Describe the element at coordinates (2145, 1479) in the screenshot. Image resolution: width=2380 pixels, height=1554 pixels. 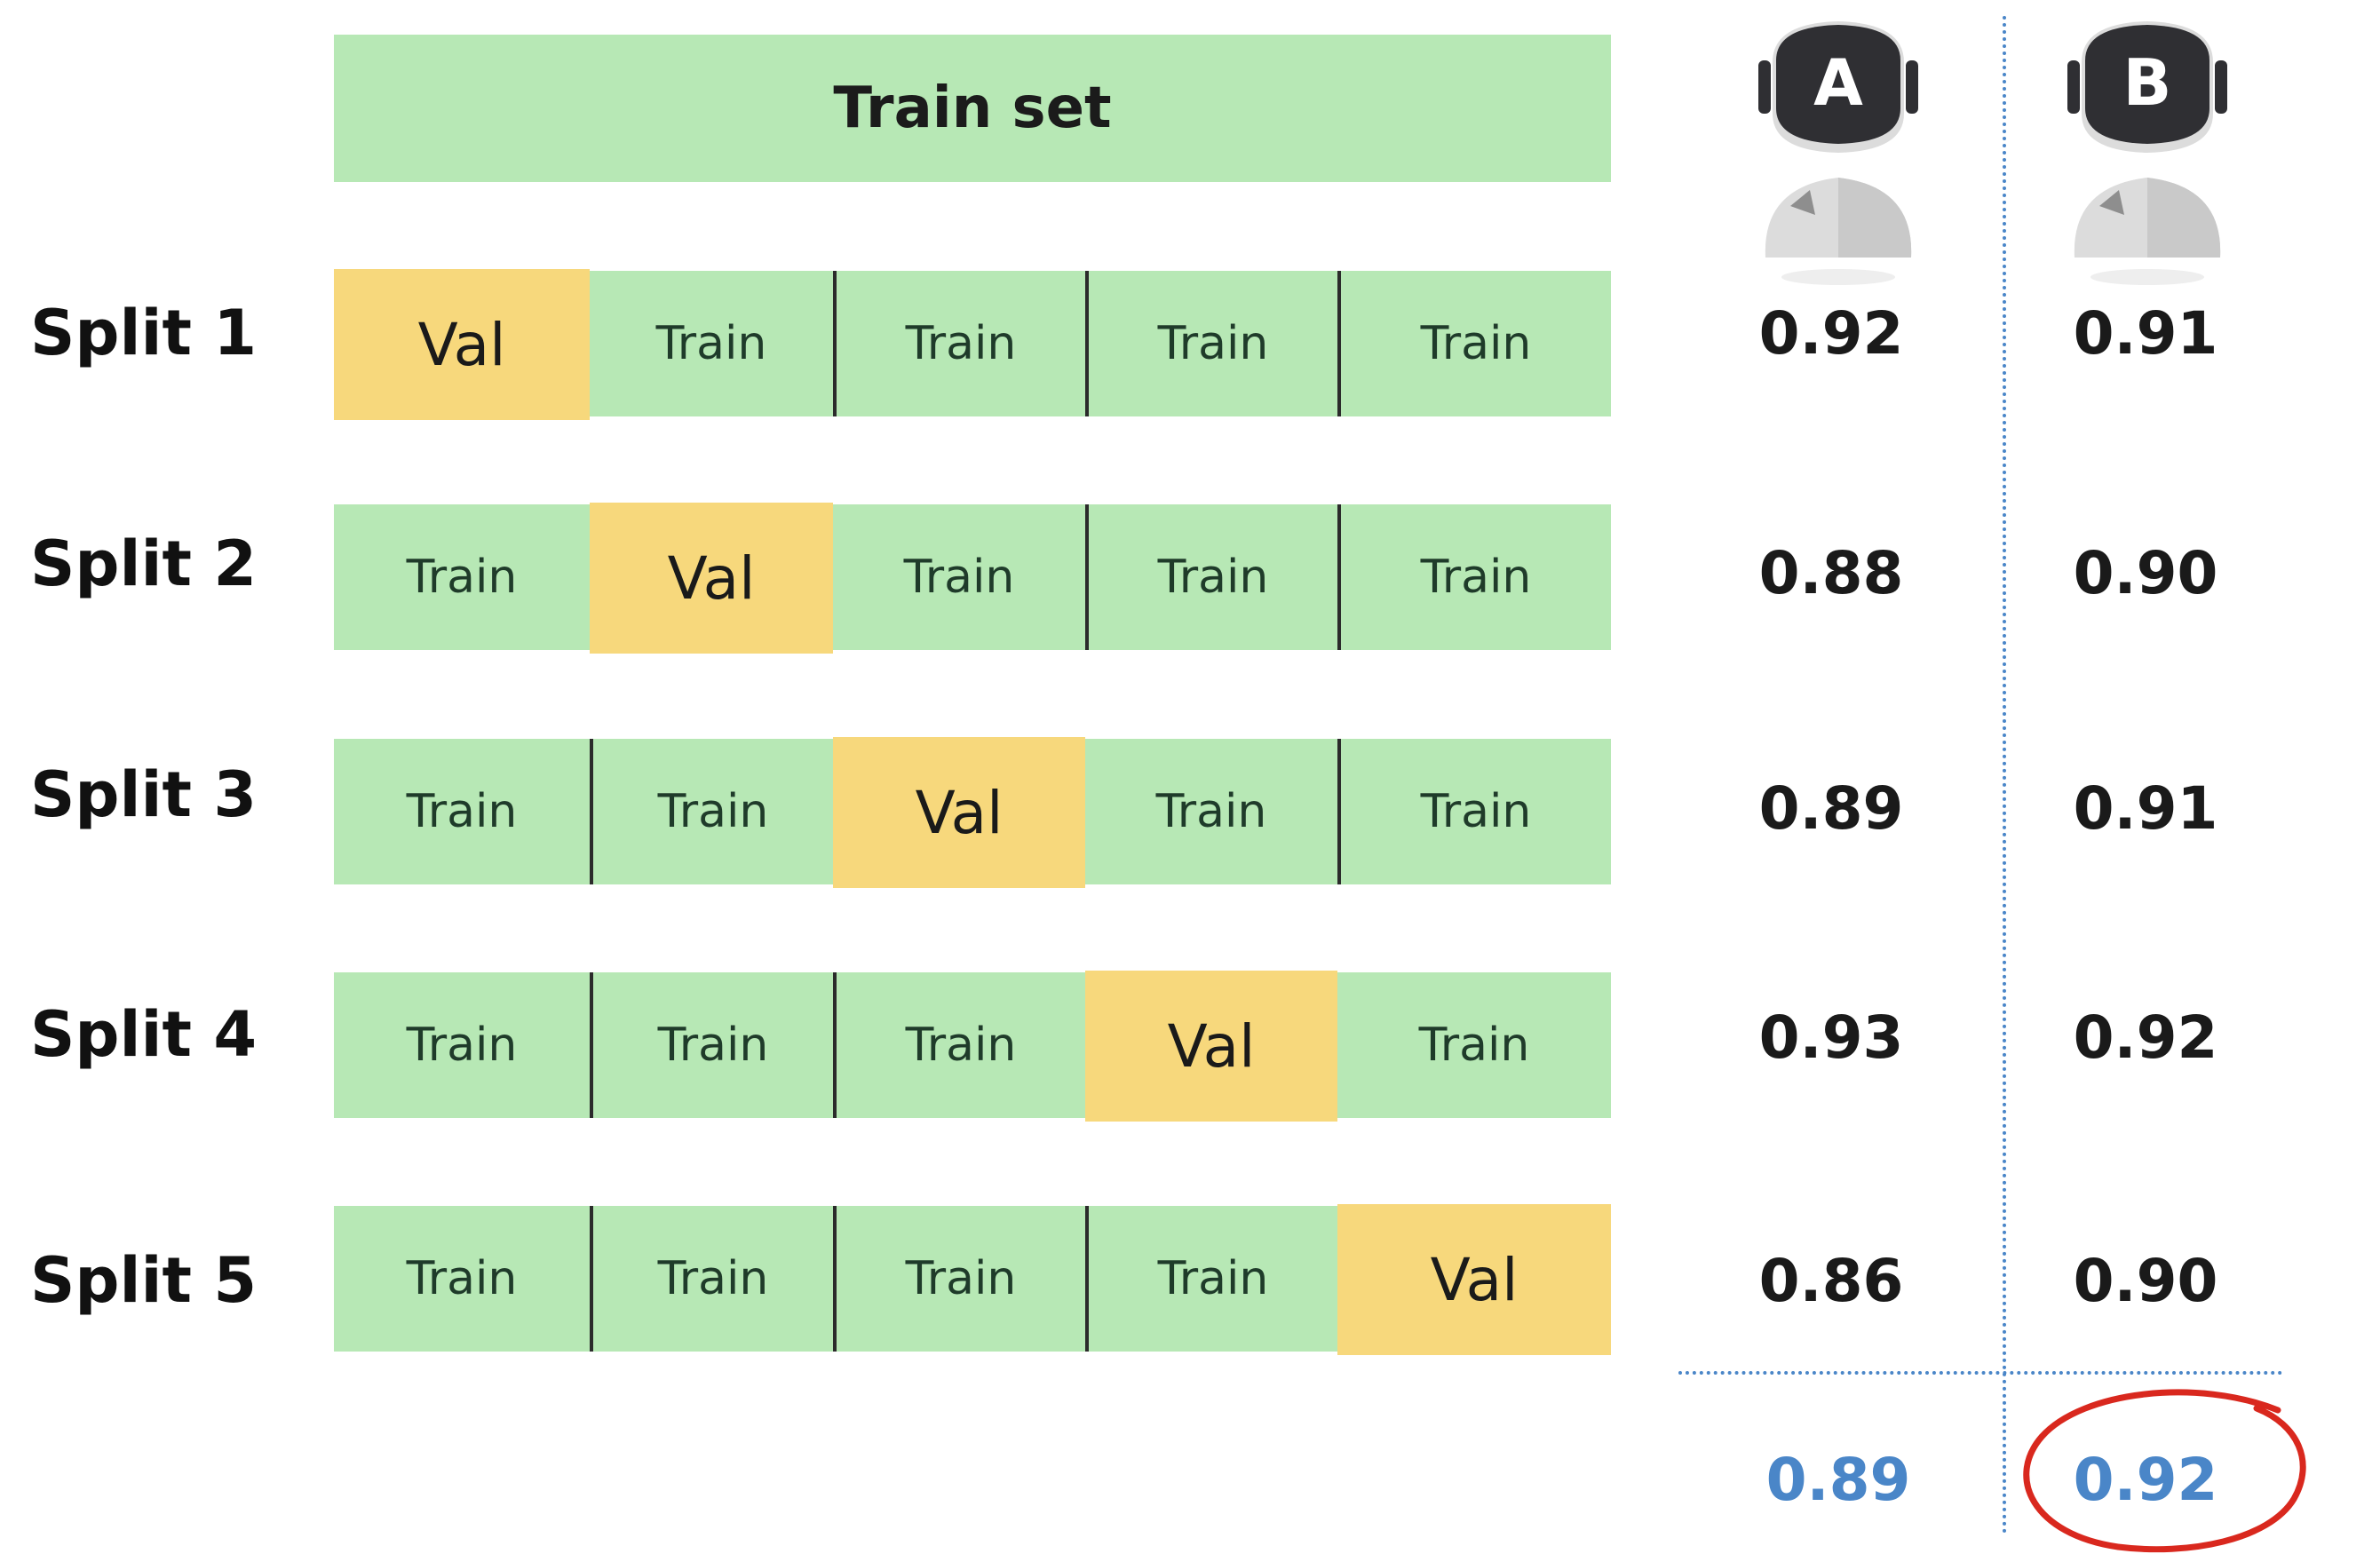
I see `average-score-b: 0.92` at that location.